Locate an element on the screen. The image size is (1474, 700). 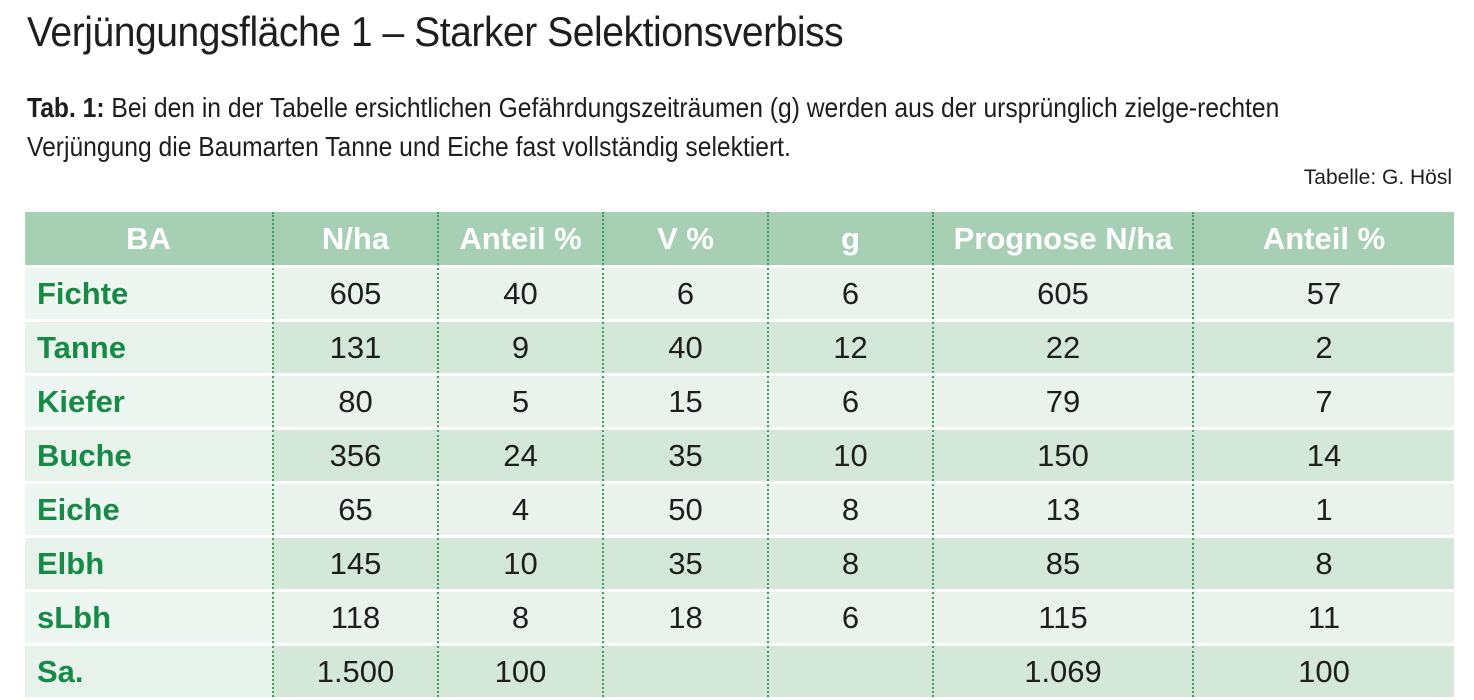
table-row: Fichte 605 40 6 6 605 57 is located at coordinates (739, 293).